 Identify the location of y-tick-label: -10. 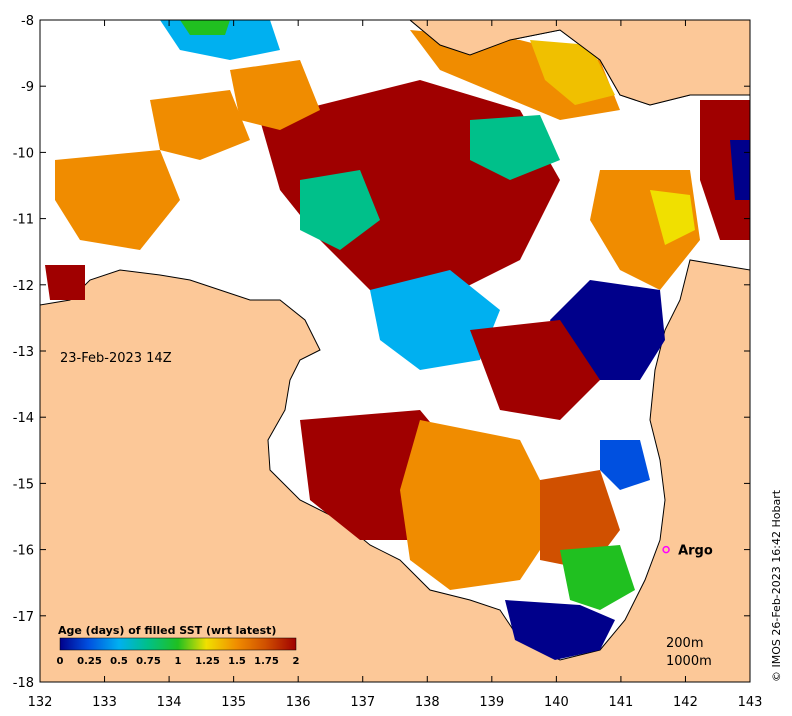
(23, 153).